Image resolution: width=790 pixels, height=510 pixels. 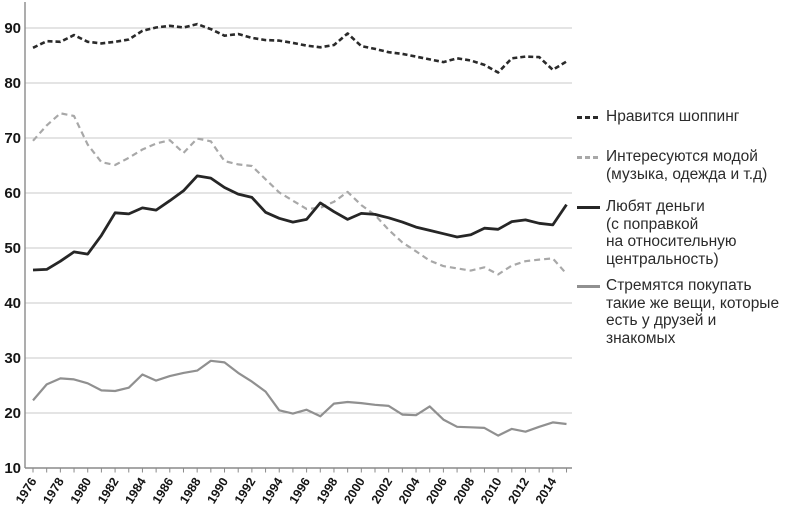 What do you see at coordinates (588, 207) in the screenshot?
I see `dark-solid-line-icon` at bounding box center [588, 207].